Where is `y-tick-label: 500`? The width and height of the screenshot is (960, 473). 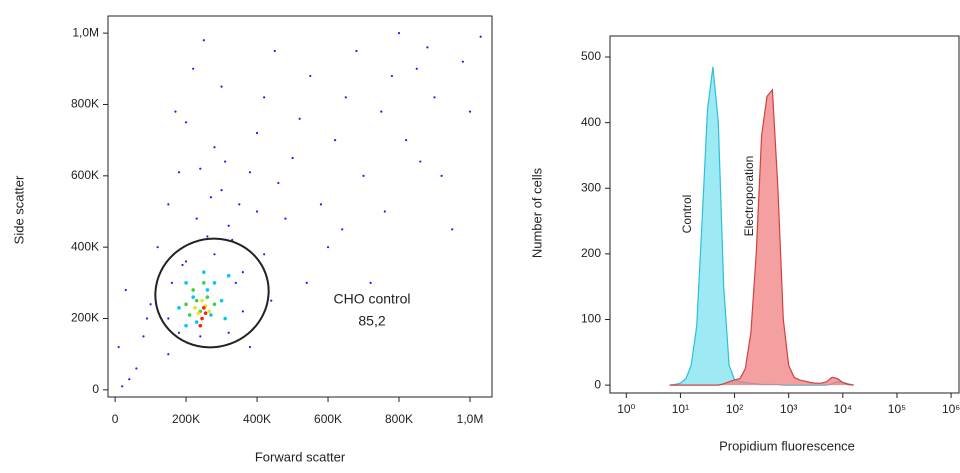
y-tick-label: 500 is located at coordinates (591, 56).